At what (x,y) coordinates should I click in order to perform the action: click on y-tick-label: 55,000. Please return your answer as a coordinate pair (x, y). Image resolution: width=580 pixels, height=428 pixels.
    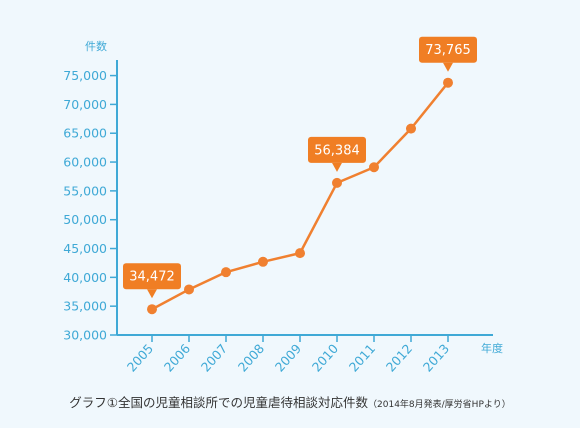
    Looking at the image, I should click on (85, 190).